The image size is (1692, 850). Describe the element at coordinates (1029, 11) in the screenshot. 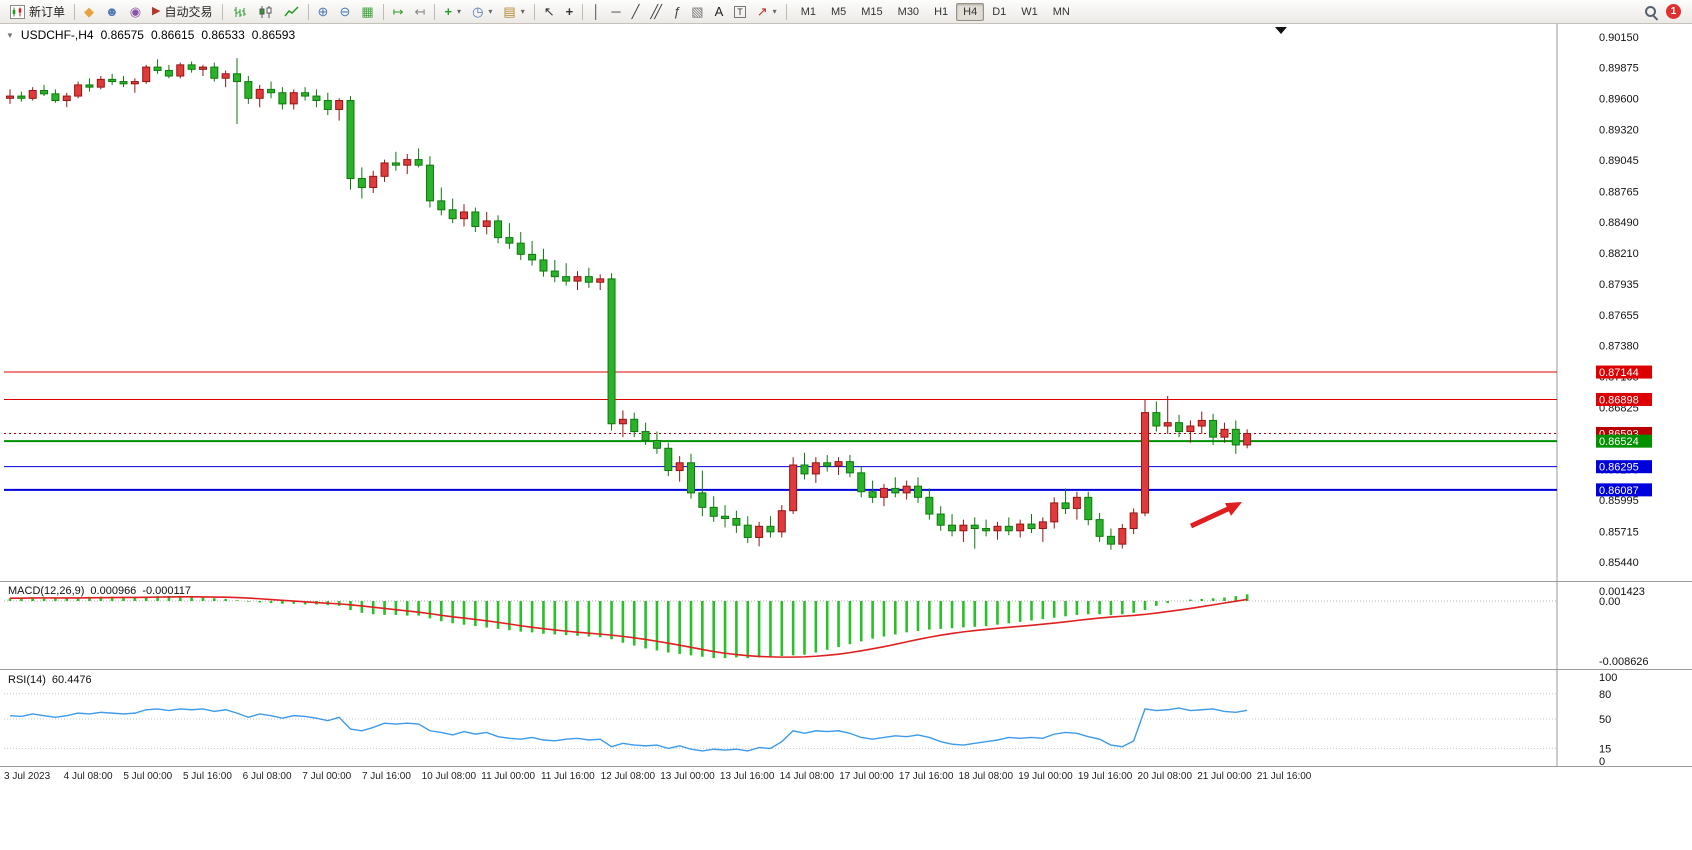

I see `timeframe-w1: W1` at that location.